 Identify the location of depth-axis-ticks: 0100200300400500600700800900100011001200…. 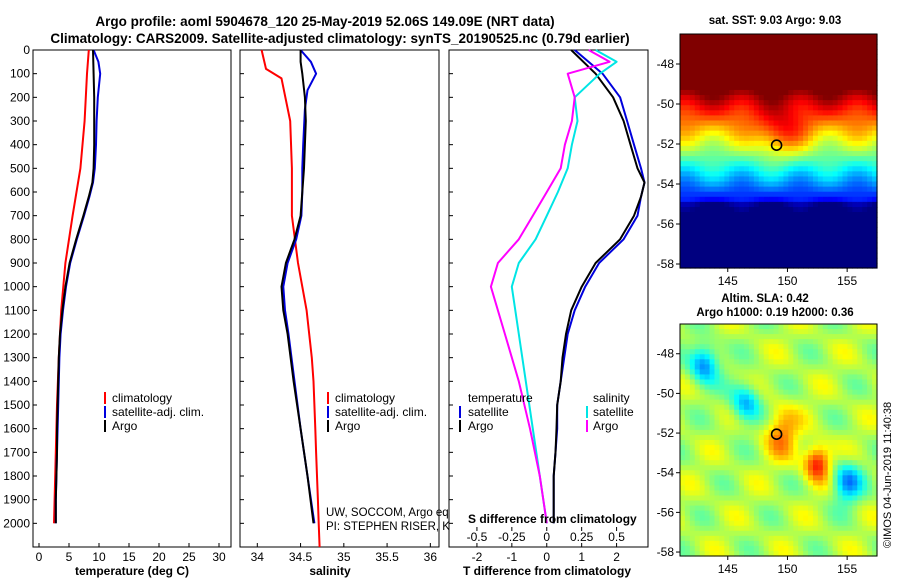
(20, 286).